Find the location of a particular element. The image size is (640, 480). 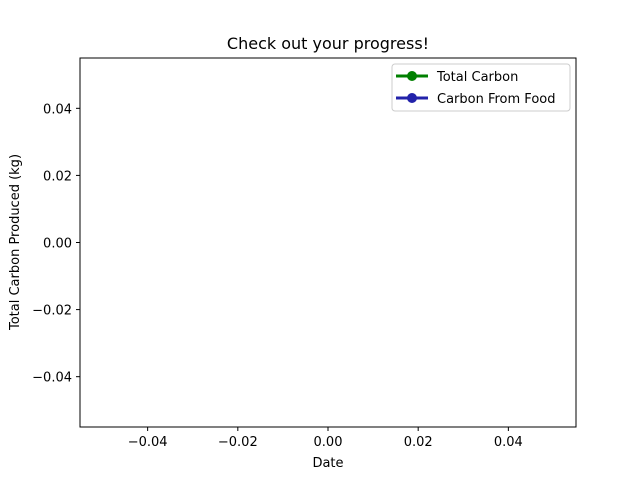

x-tick-label: 0.00 is located at coordinates (328, 442).